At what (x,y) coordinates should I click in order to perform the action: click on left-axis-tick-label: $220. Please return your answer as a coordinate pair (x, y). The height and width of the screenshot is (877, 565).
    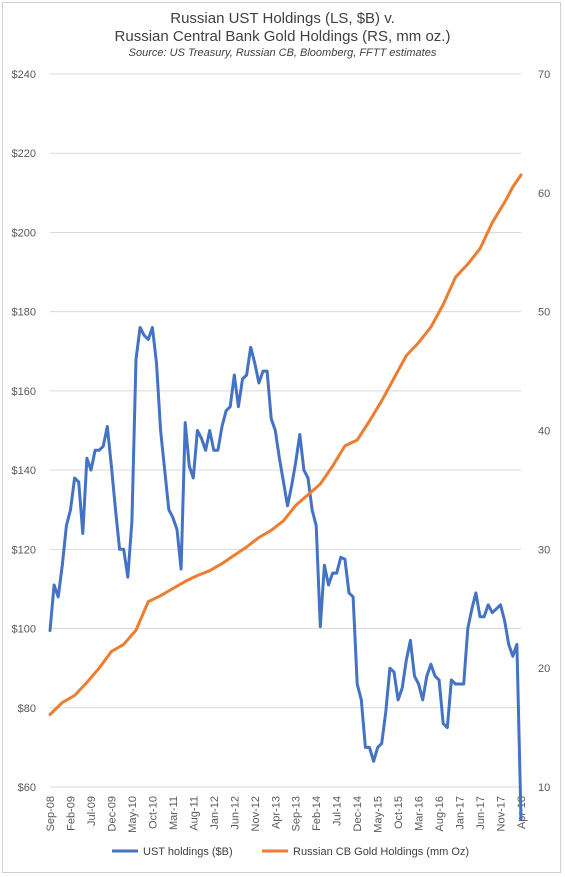
    Looking at the image, I should click on (24, 154).